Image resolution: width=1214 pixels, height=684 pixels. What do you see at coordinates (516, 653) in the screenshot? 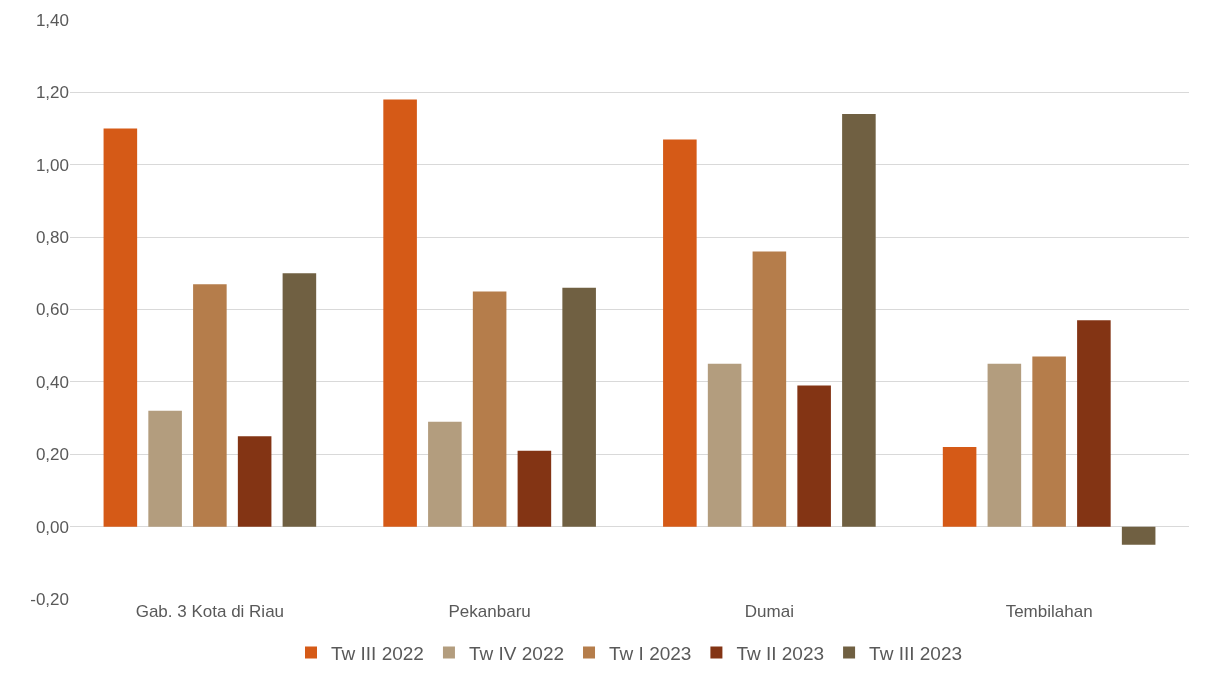
I see `legend-label: Tw IV 2022` at bounding box center [516, 653].